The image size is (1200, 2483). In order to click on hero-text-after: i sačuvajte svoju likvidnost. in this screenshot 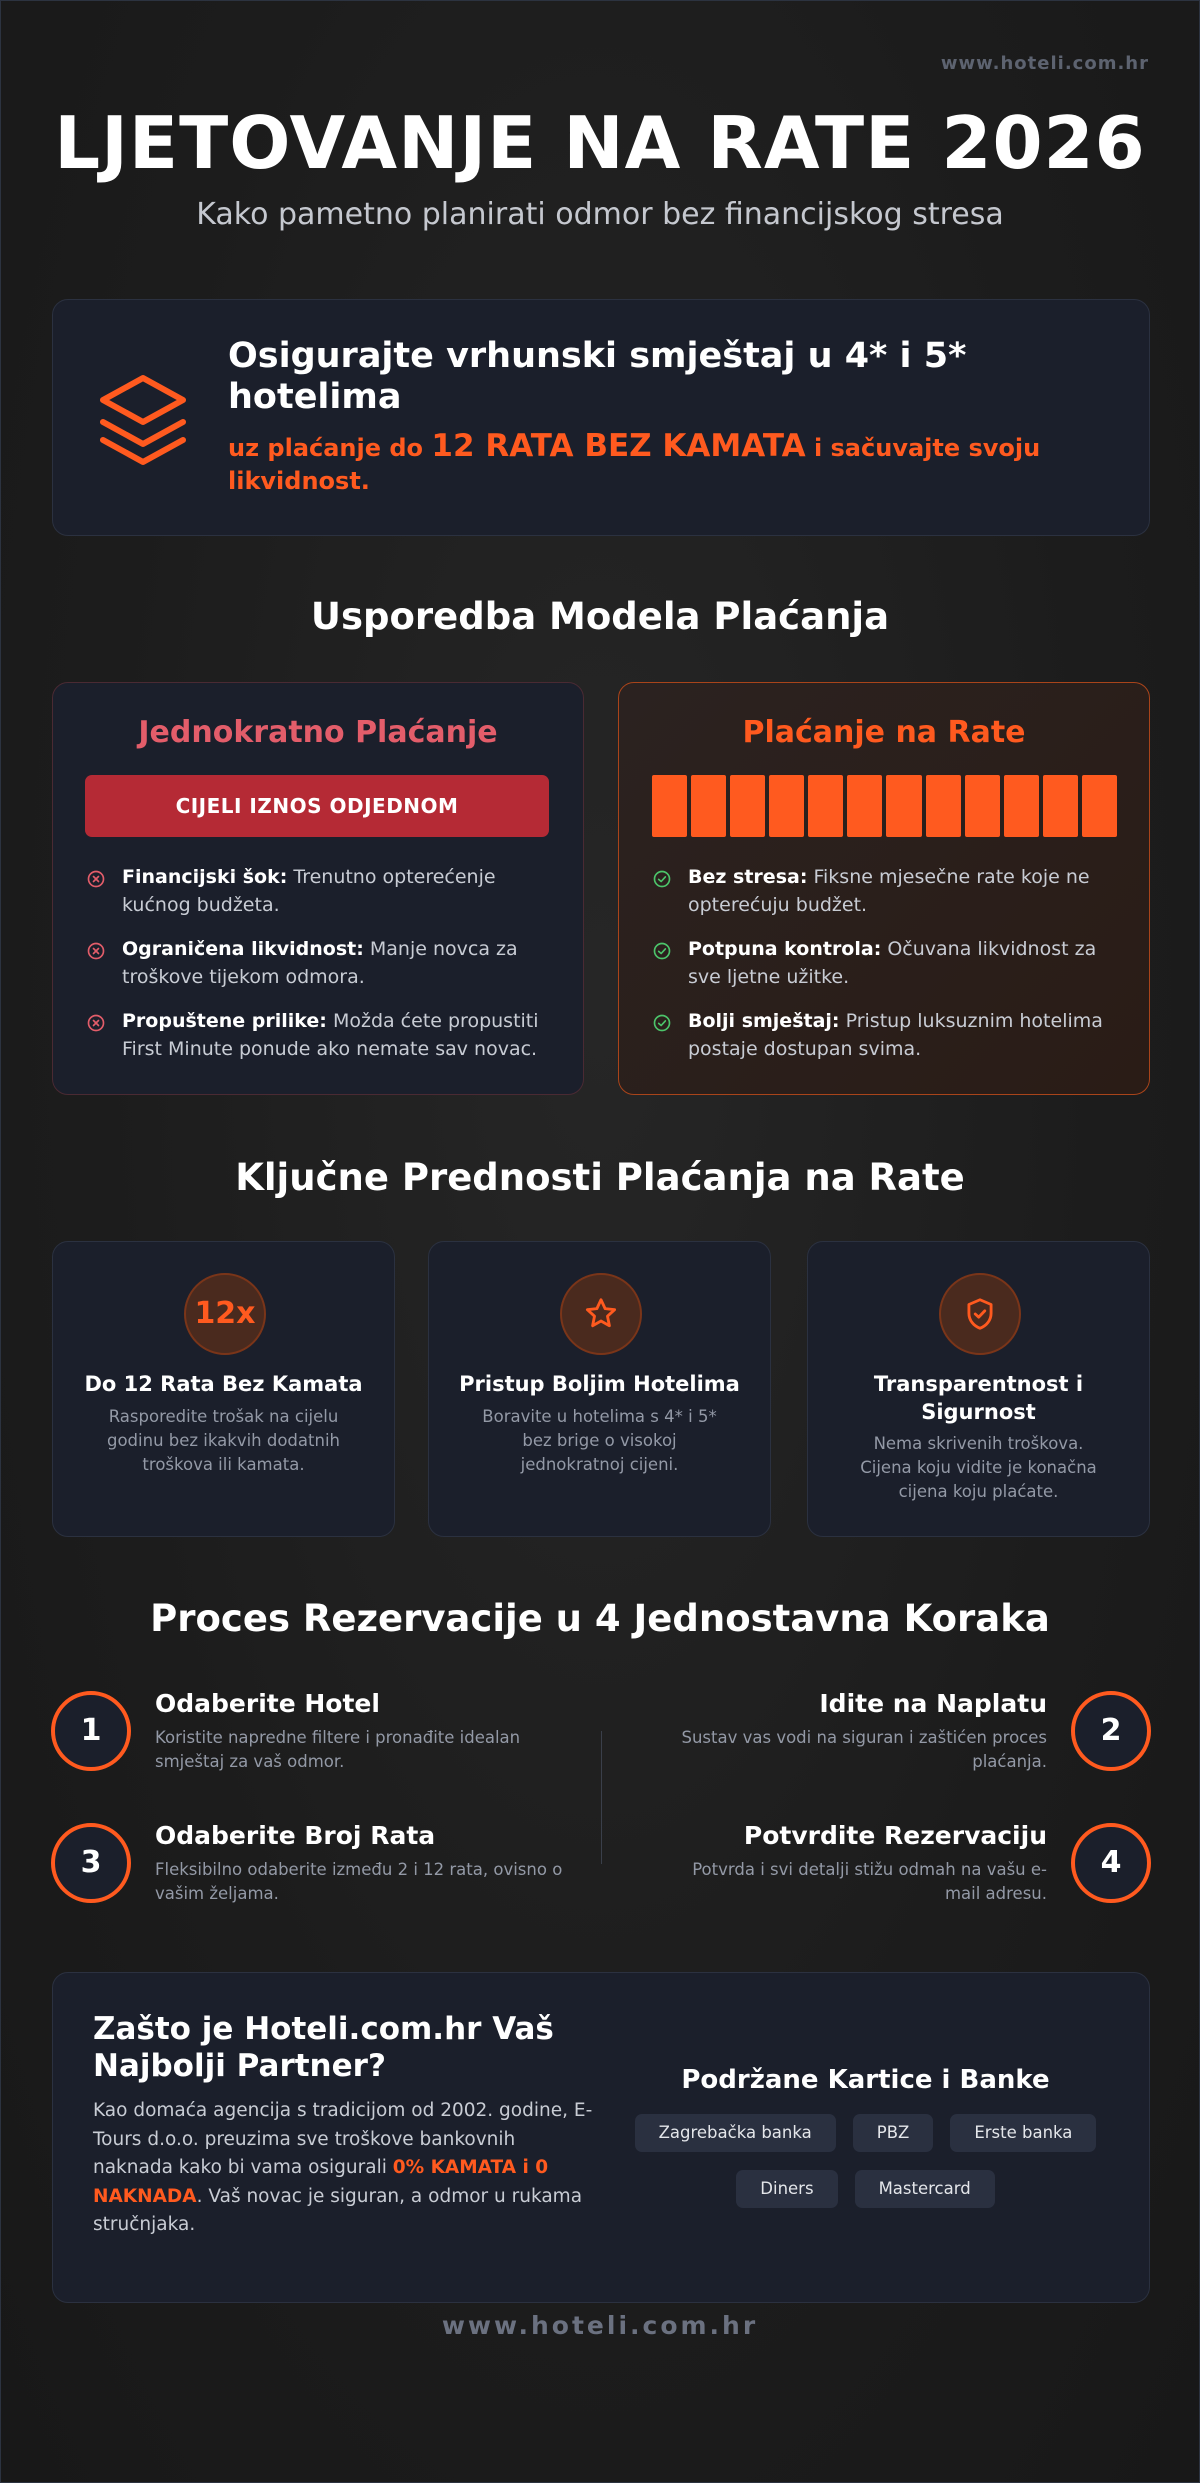, I will do `click(634, 464)`.